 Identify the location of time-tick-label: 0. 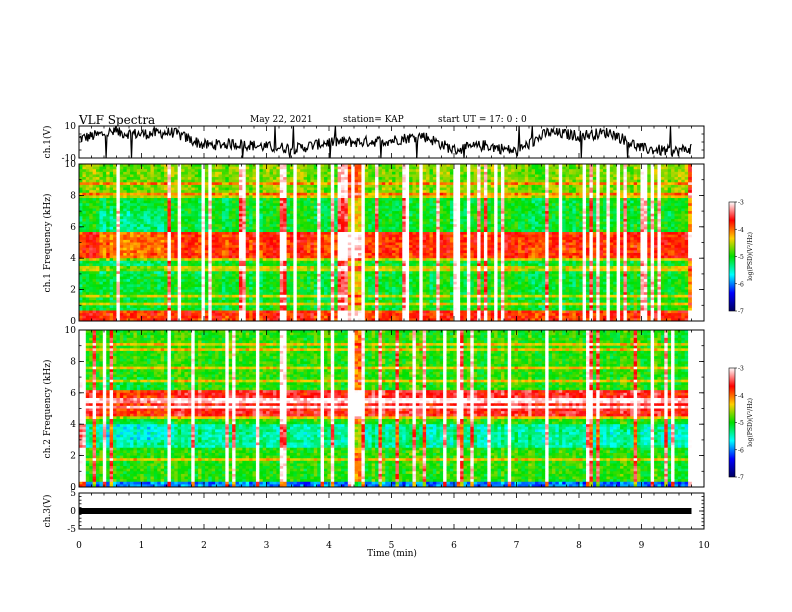
(79, 546).